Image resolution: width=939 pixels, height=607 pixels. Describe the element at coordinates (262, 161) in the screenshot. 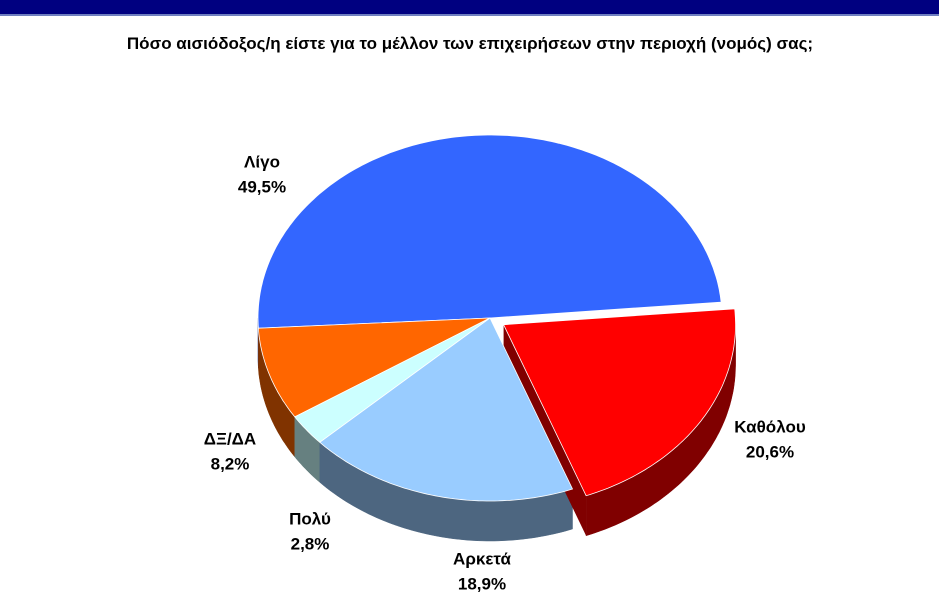

I see `category-label: Λίγο` at that location.